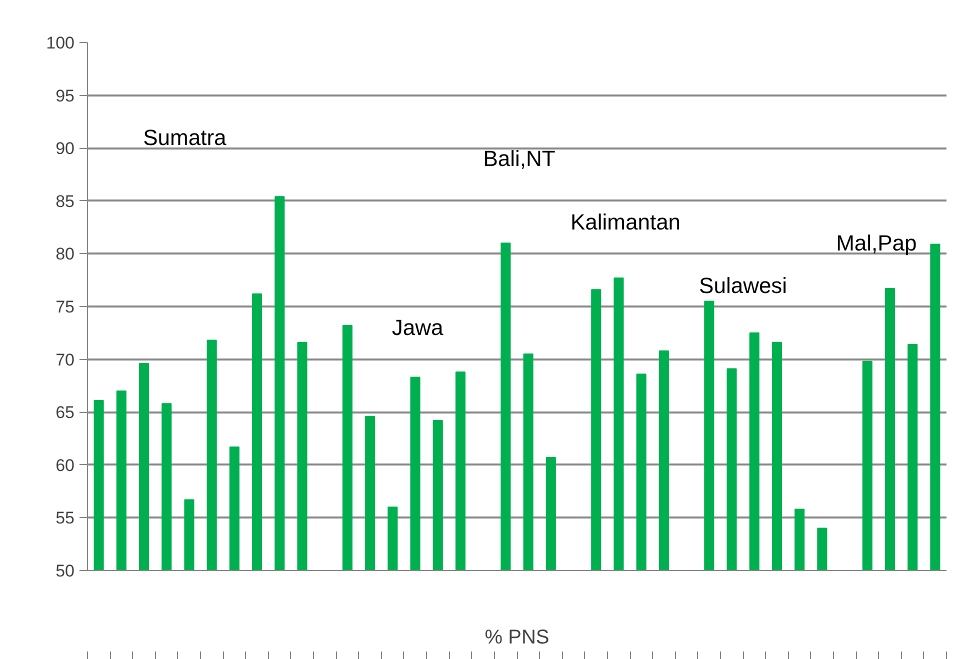 The image size is (958, 659). I want to click on y-tick-label: 60, so click(65, 465).